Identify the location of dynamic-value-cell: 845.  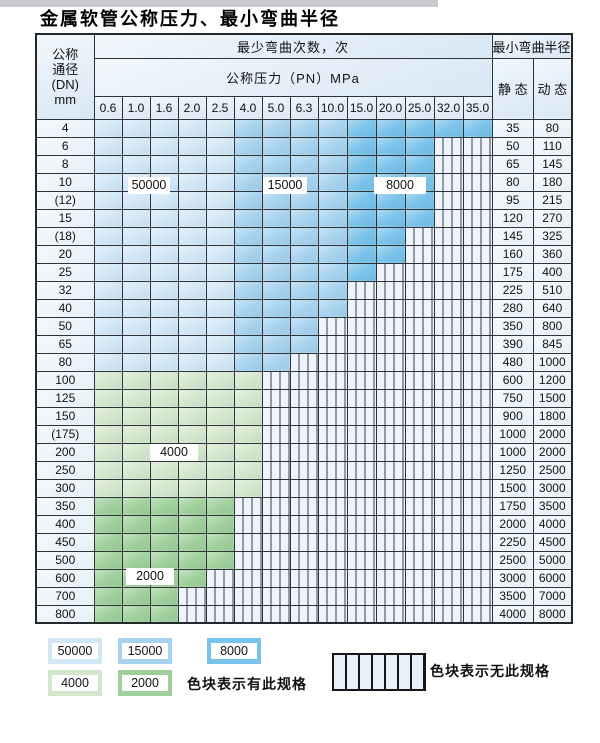
(553, 344).